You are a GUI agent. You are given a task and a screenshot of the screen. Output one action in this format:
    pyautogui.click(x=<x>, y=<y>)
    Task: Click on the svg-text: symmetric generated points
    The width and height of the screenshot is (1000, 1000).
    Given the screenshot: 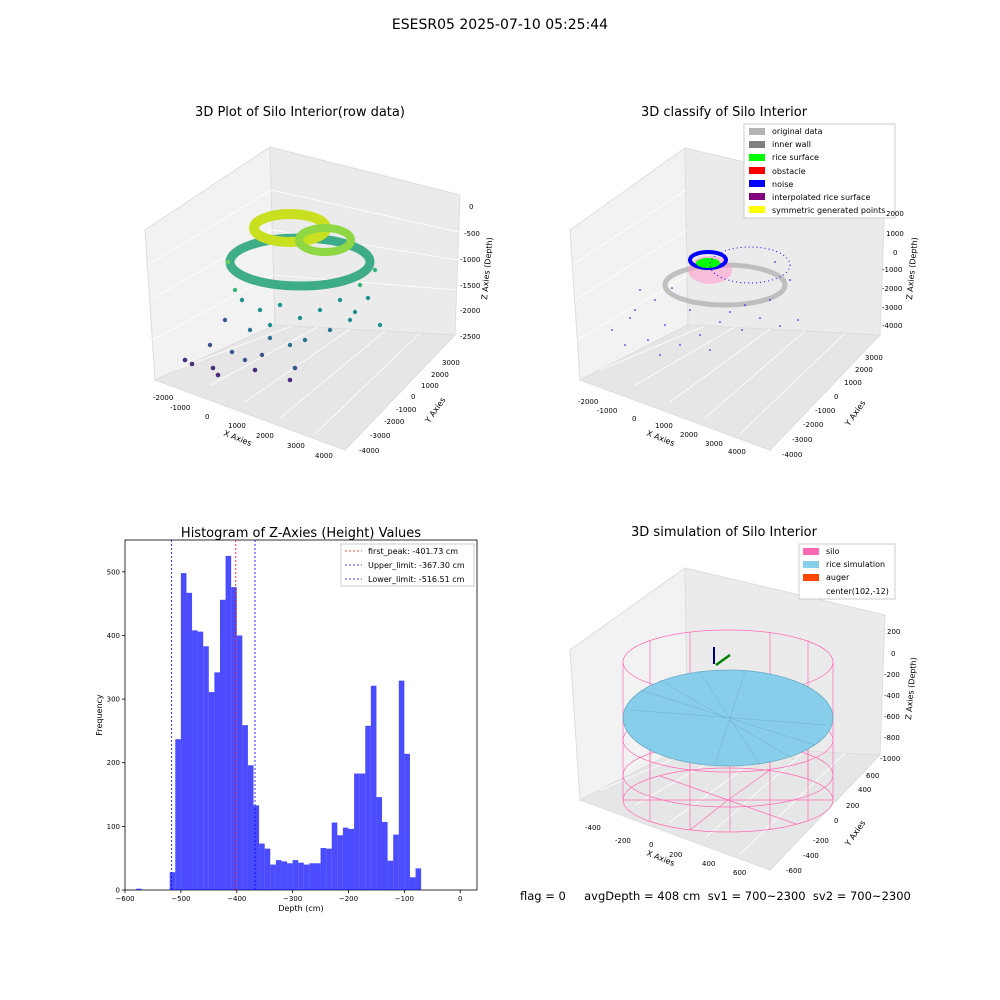 What is the action you would take?
    pyautogui.click(x=828, y=210)
    